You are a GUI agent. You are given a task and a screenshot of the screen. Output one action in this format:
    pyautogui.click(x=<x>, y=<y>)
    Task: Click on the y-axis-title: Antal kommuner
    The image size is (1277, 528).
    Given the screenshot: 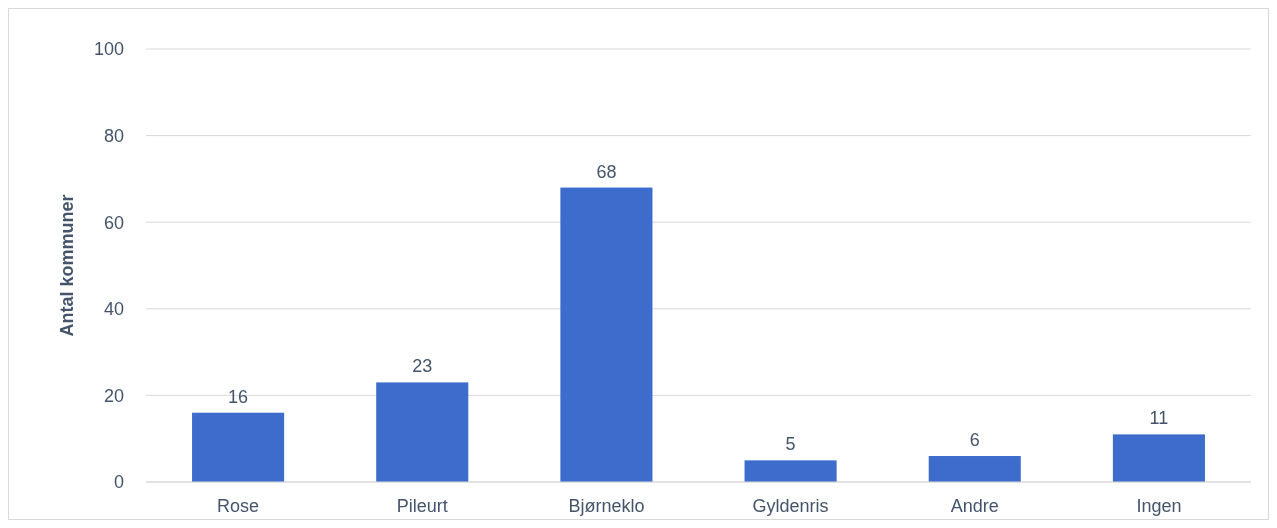 What is the action you would take?
    pyautogui.click(x=67, y=265)
    